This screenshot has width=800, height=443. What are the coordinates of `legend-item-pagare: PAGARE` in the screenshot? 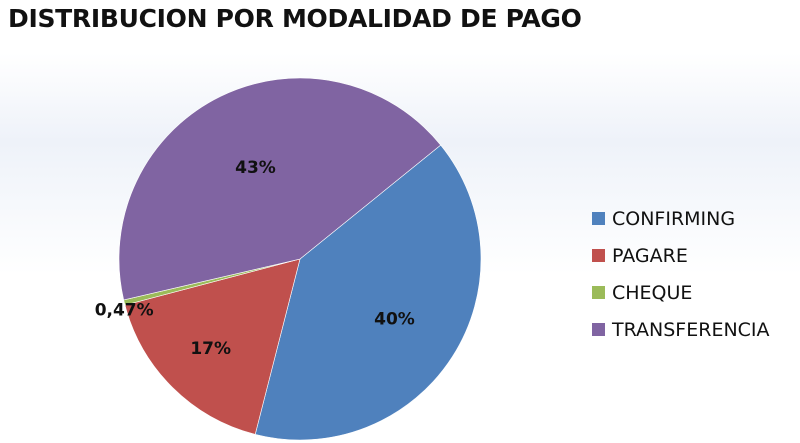 It's located at (681, 255).